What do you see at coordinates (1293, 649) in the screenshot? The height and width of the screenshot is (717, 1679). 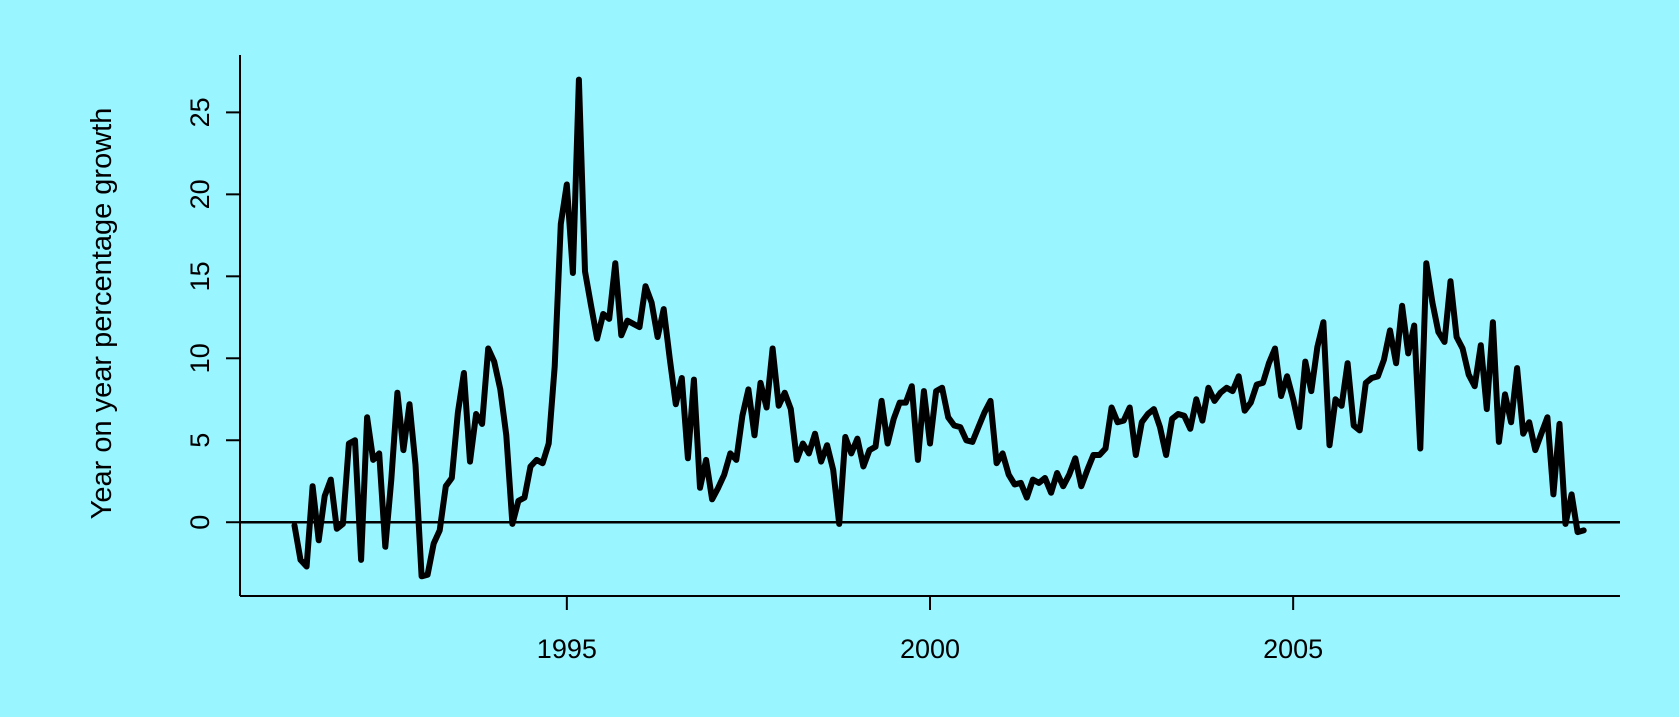 I see `x-tick-label: 2005` at bounding box center [1293, 649].